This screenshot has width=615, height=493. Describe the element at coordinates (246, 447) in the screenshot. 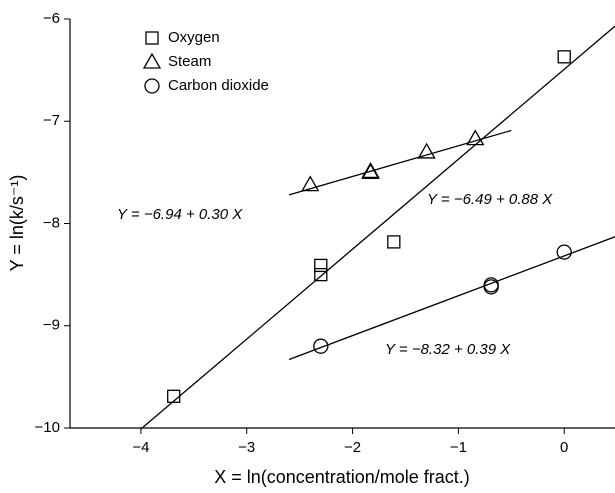

I see `x-tick-label: −3` at that location.